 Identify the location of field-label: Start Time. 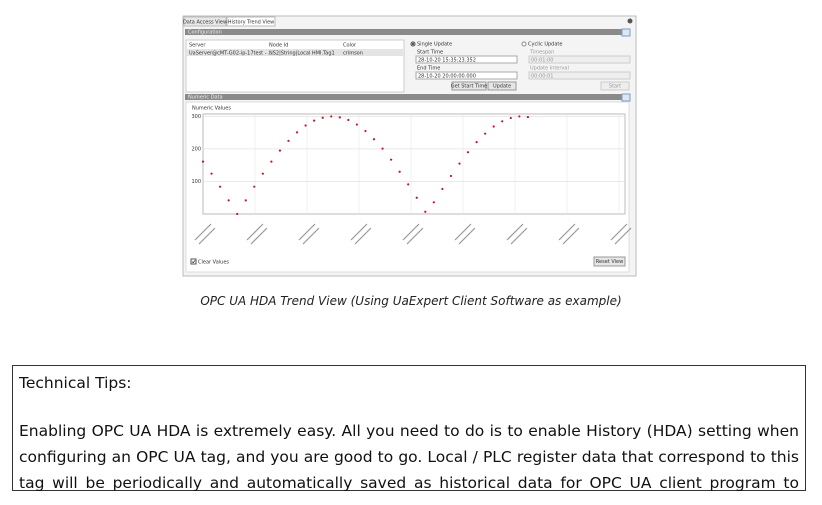
(430, 53).